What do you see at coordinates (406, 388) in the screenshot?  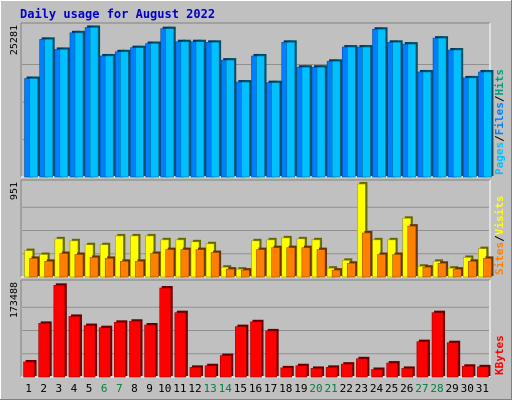 I see `x-tick-label-day: 26` at bounding box center [406, 388].